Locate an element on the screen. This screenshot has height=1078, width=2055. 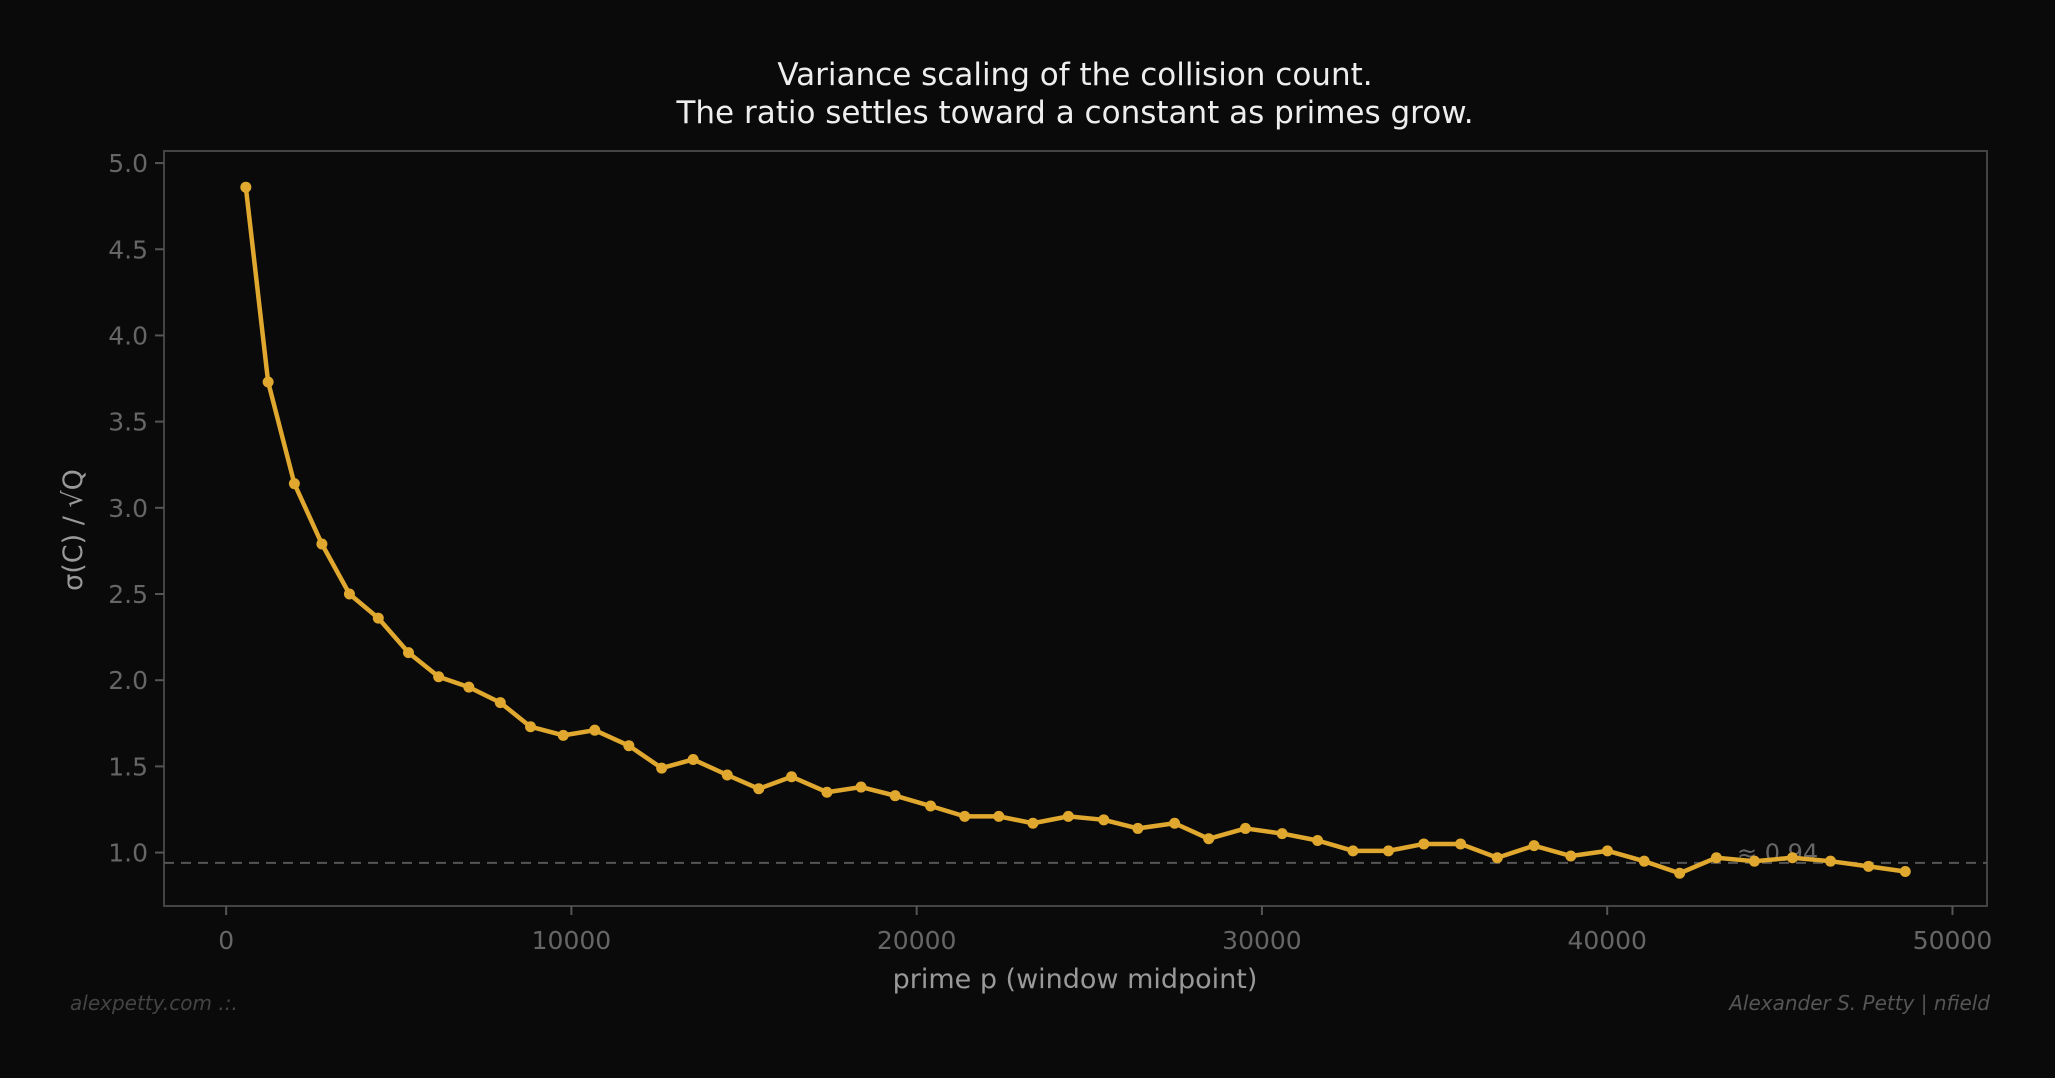
chart-title: Variance scaling of the collision count. is located at coordinates (1074, 75).